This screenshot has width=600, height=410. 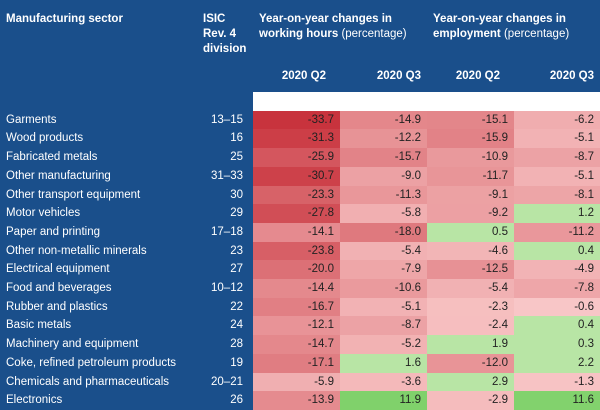 What do you see at coordinates (471, 76) in the screenshot?
I see `employment-q2-header: 2020 Q2` at bounding box center [471, 76].